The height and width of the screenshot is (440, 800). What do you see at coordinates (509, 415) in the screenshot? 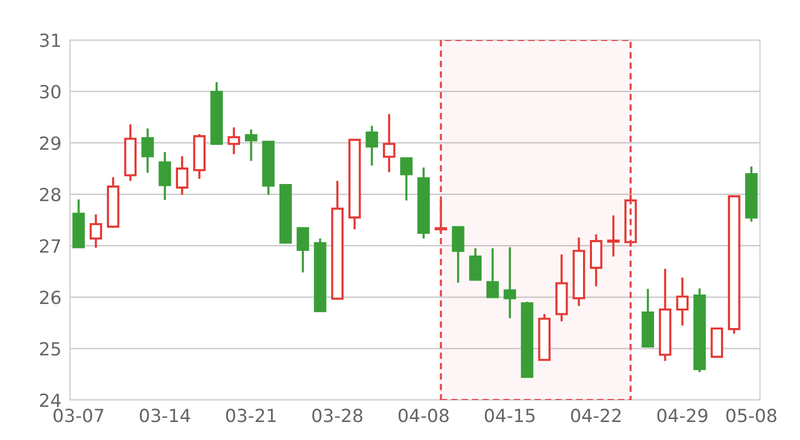
I see `x-tick-label: 04-15` at bounding box center [509, 415].